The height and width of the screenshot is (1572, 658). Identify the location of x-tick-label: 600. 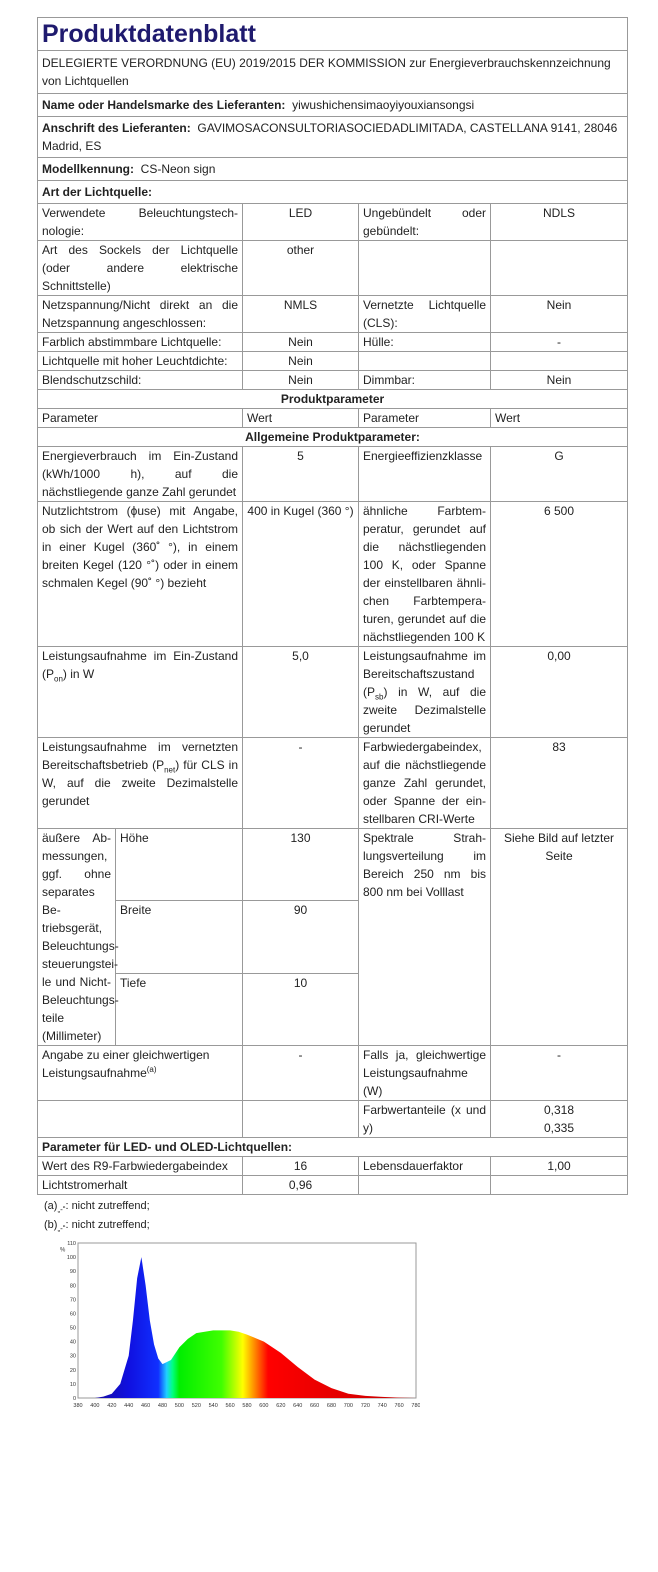
(263, 1406).